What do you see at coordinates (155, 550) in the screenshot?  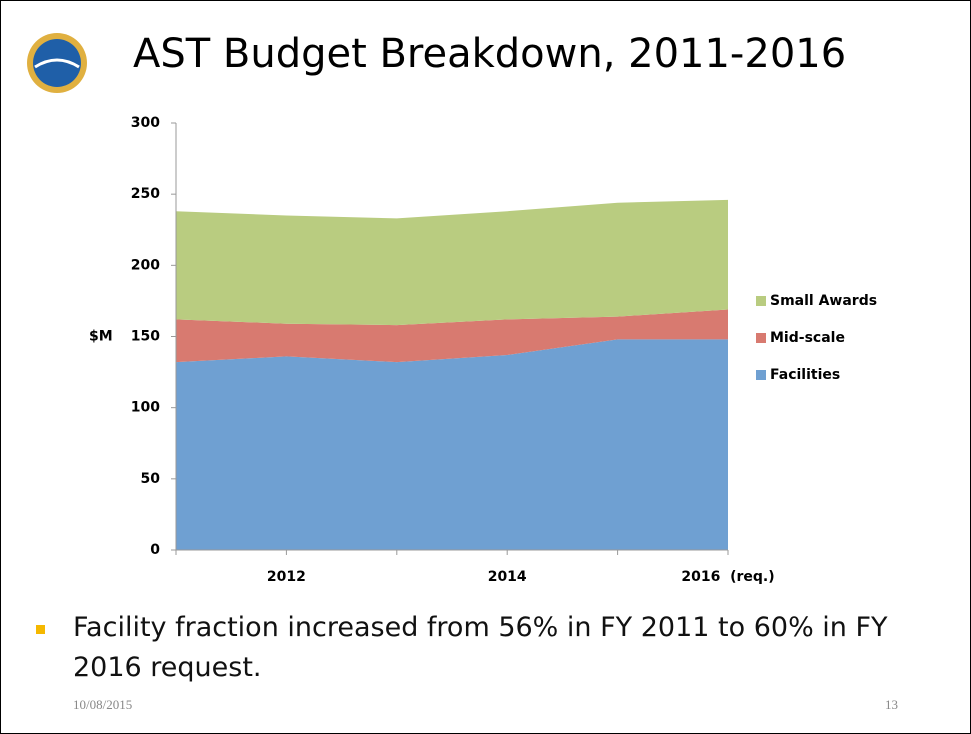 I see `y-tick-label: 0` at bounding box center [155, 550].